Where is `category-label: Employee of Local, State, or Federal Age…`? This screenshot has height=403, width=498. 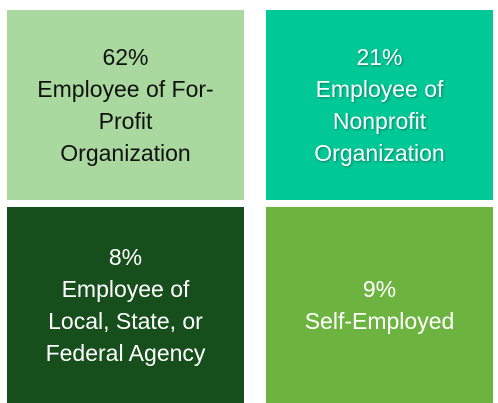
category-label: Employee of Local, State, or Federal Age… is located at coordinates (125, 321).